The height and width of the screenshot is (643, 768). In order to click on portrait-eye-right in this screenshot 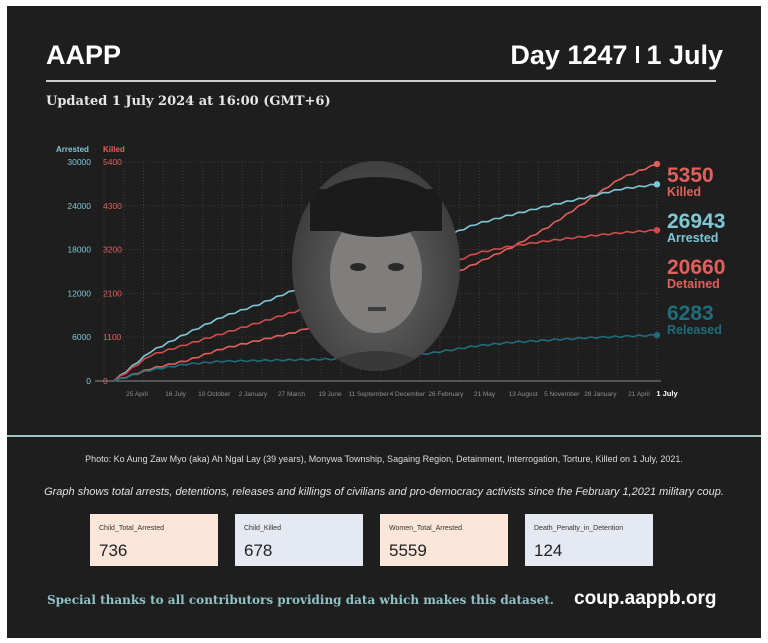, I will do `click(396, 267)`.